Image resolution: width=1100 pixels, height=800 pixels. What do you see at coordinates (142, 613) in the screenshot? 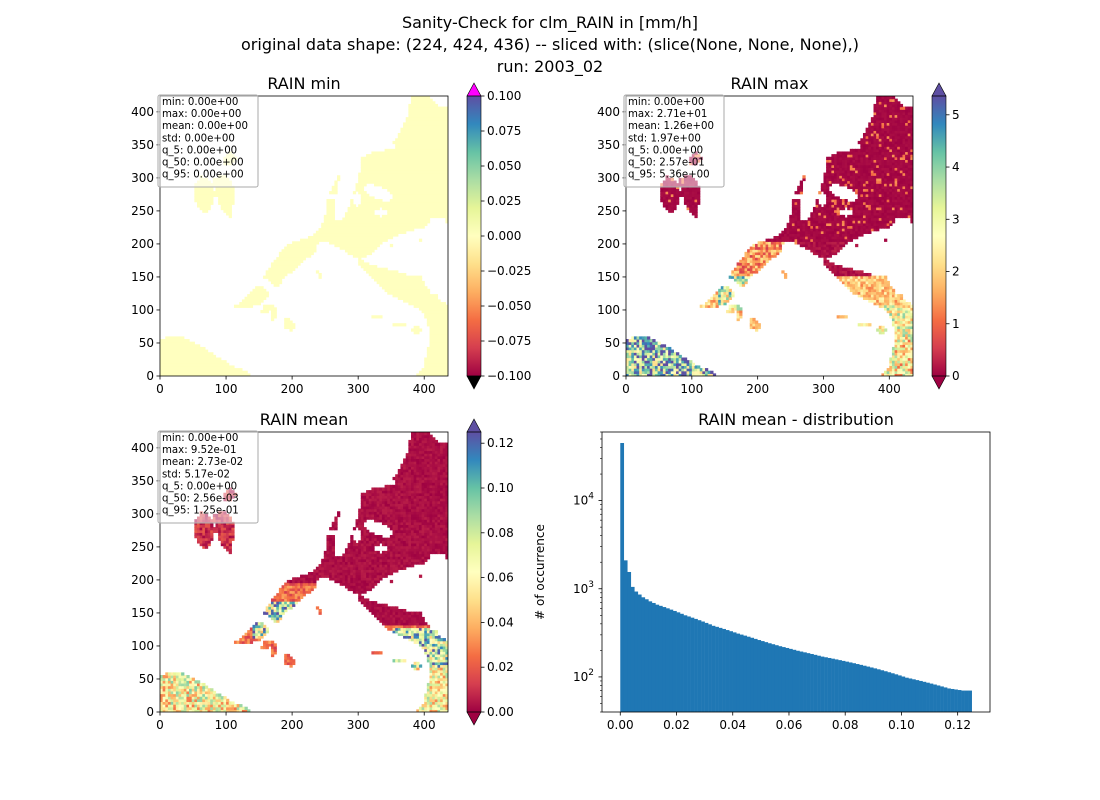
I see `y-tick-label: 150` at bounding box center [142, 613].